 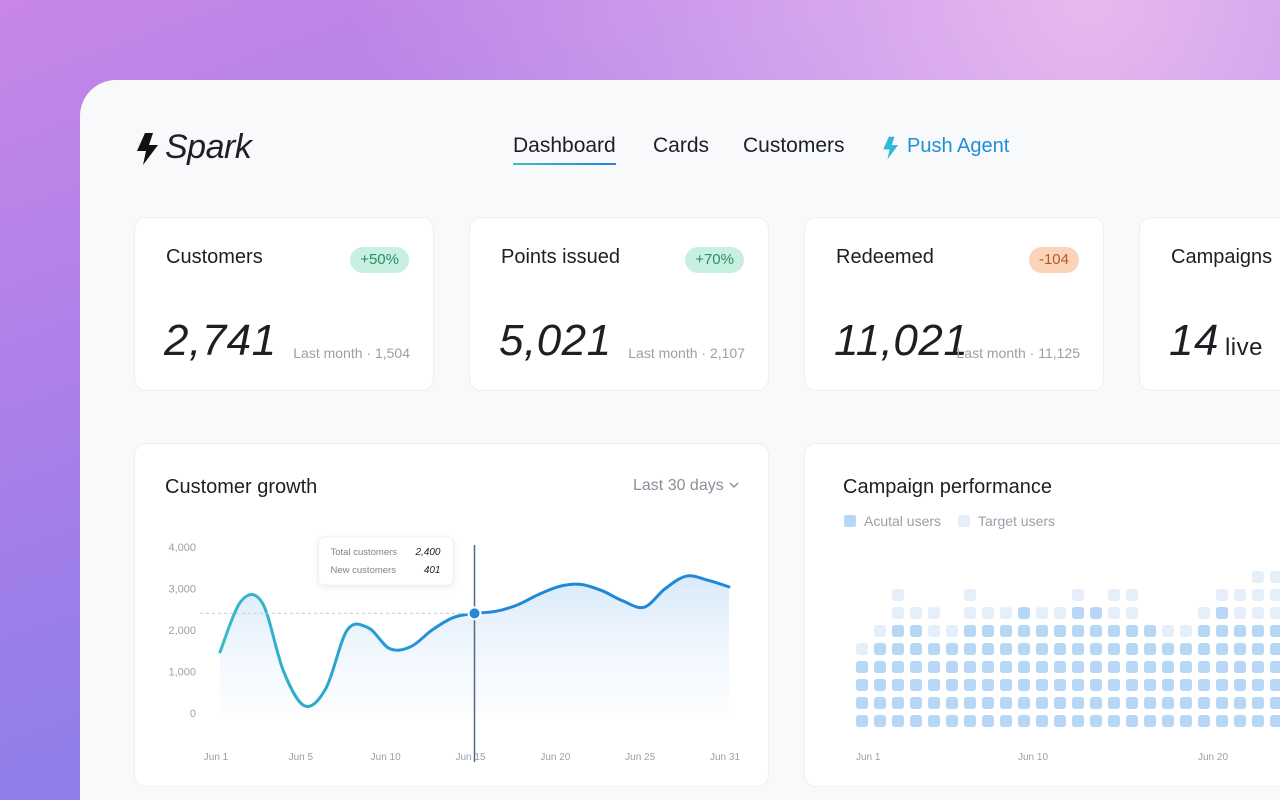 I want to click on stat-note: Last month · 11,125, so click(x=1018, y=353).